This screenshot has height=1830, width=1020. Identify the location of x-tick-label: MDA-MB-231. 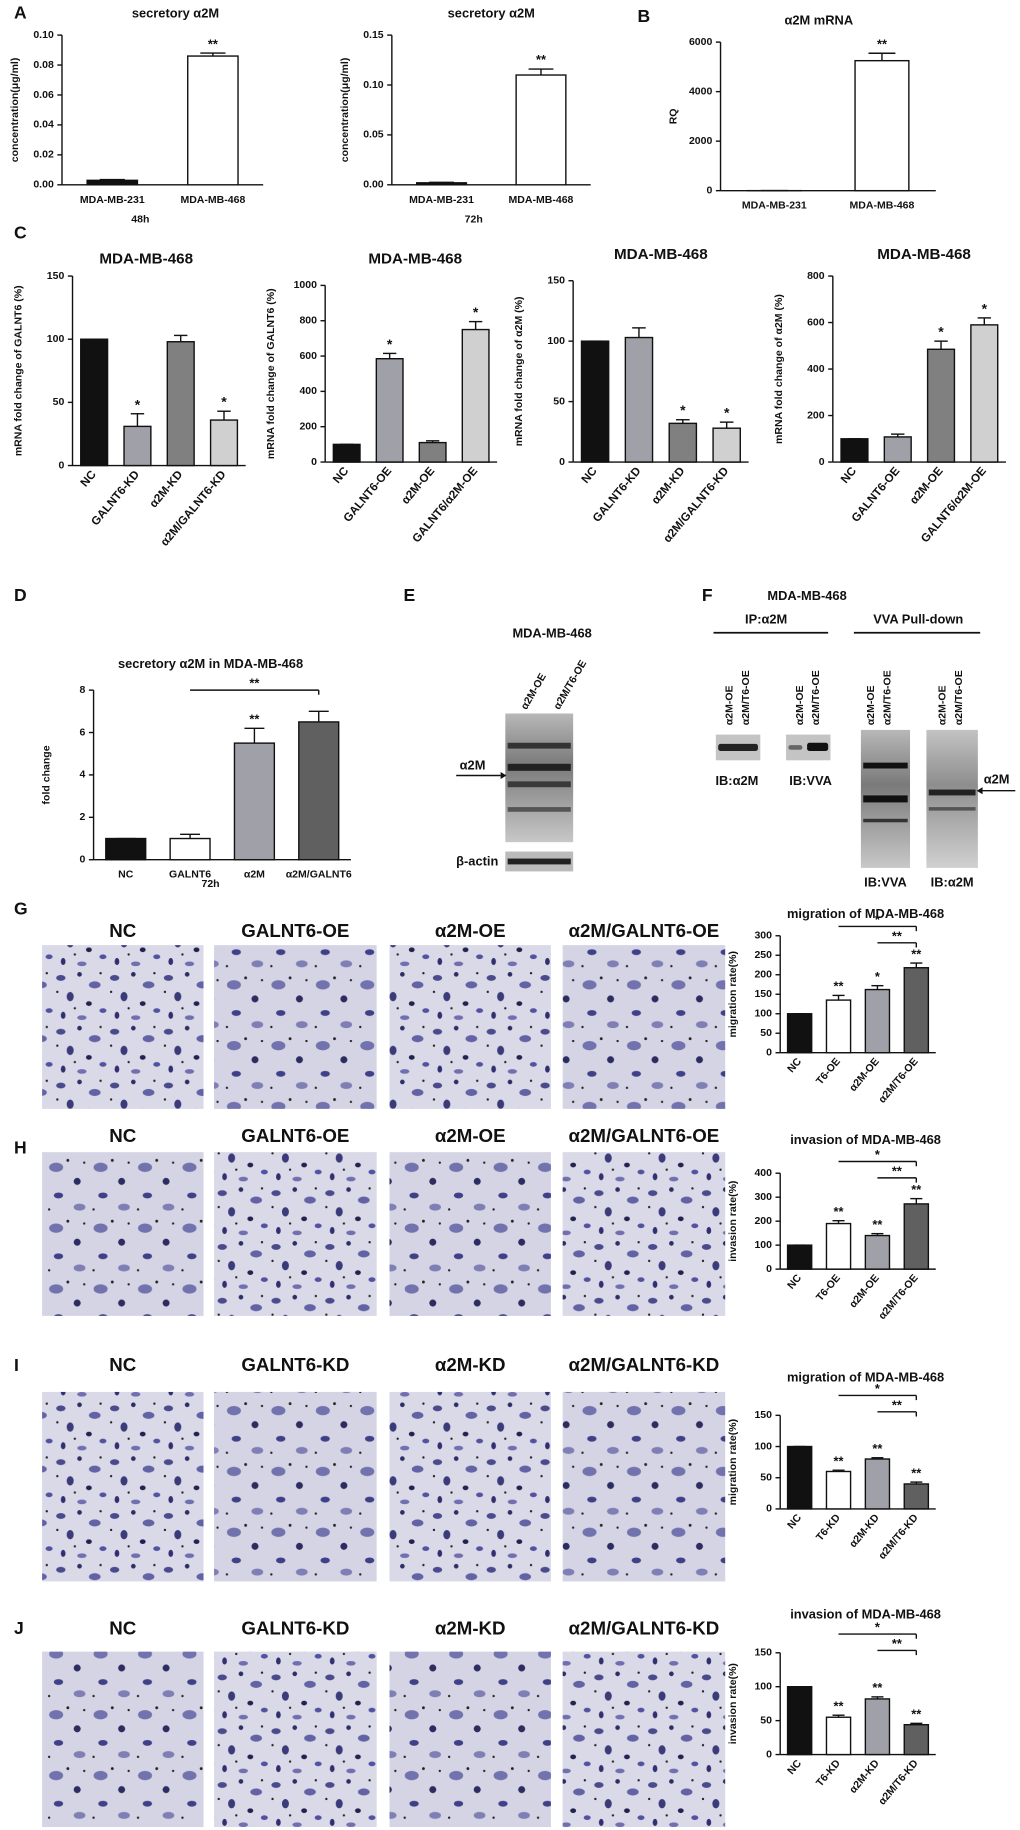
(774, 206).